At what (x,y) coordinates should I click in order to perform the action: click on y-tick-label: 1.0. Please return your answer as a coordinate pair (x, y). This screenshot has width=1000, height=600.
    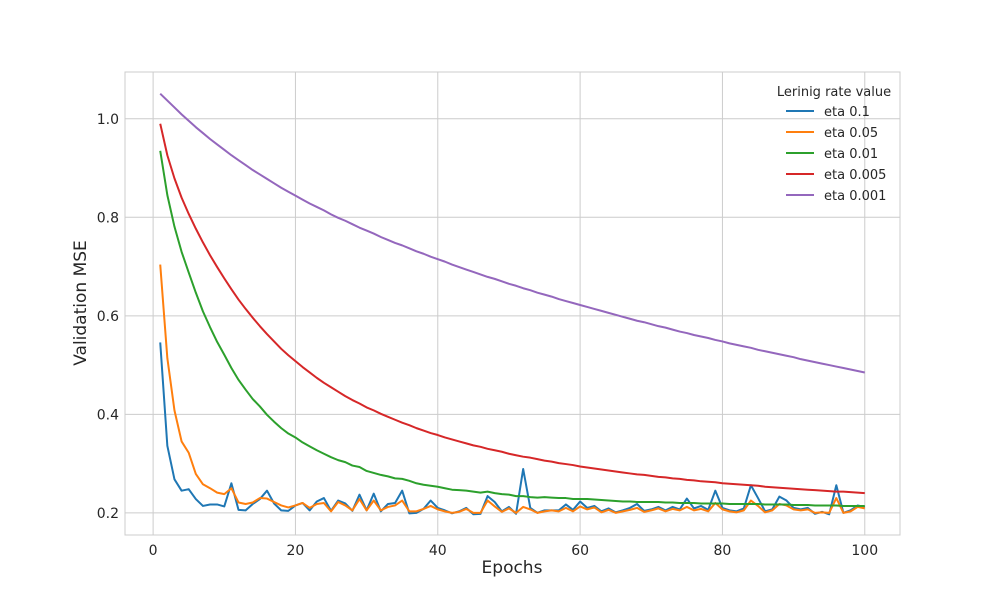
    Looking at the image, I should click on (108, 120).